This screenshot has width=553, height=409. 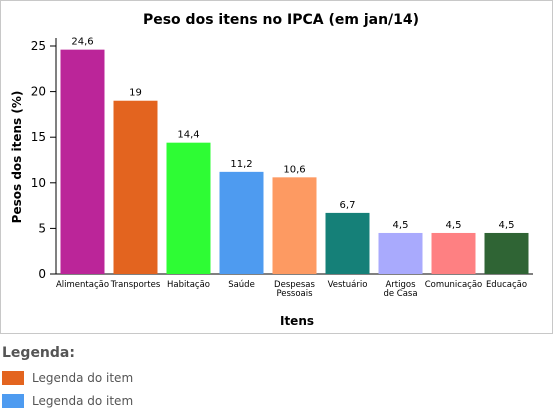 What do you see at coordinates (82, 42) in the screenshot?
I see `bar-value-label: 24,6` at bounding box center [82, 42].